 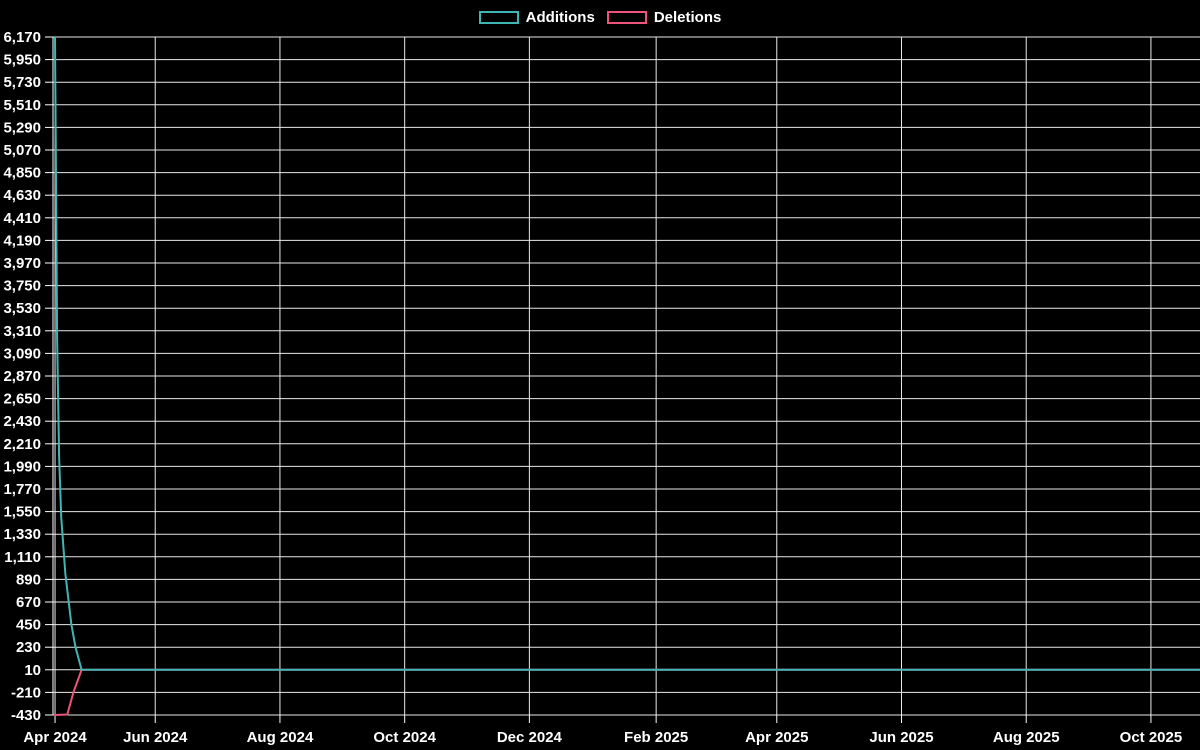 What do you see at coordinates (22, 105) in the screenshot?
I see `y-tick-label: 5,510` at bounding box center [22, 105].